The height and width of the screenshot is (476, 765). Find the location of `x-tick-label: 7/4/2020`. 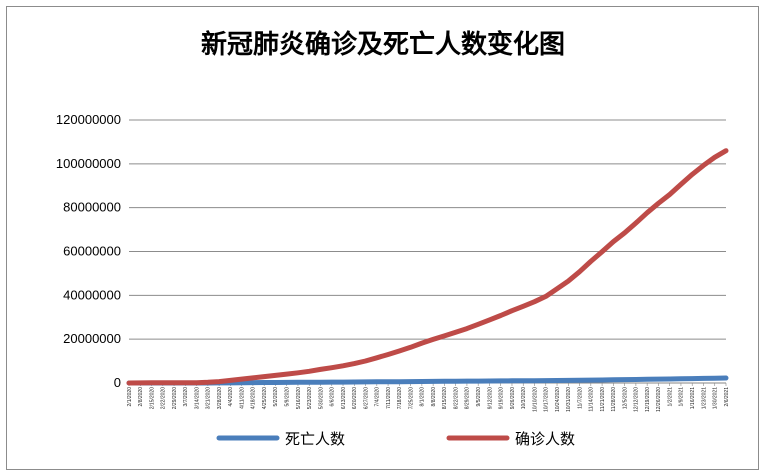

x-tick-label: 7/4/2020 is located at coordinates (378, 397).